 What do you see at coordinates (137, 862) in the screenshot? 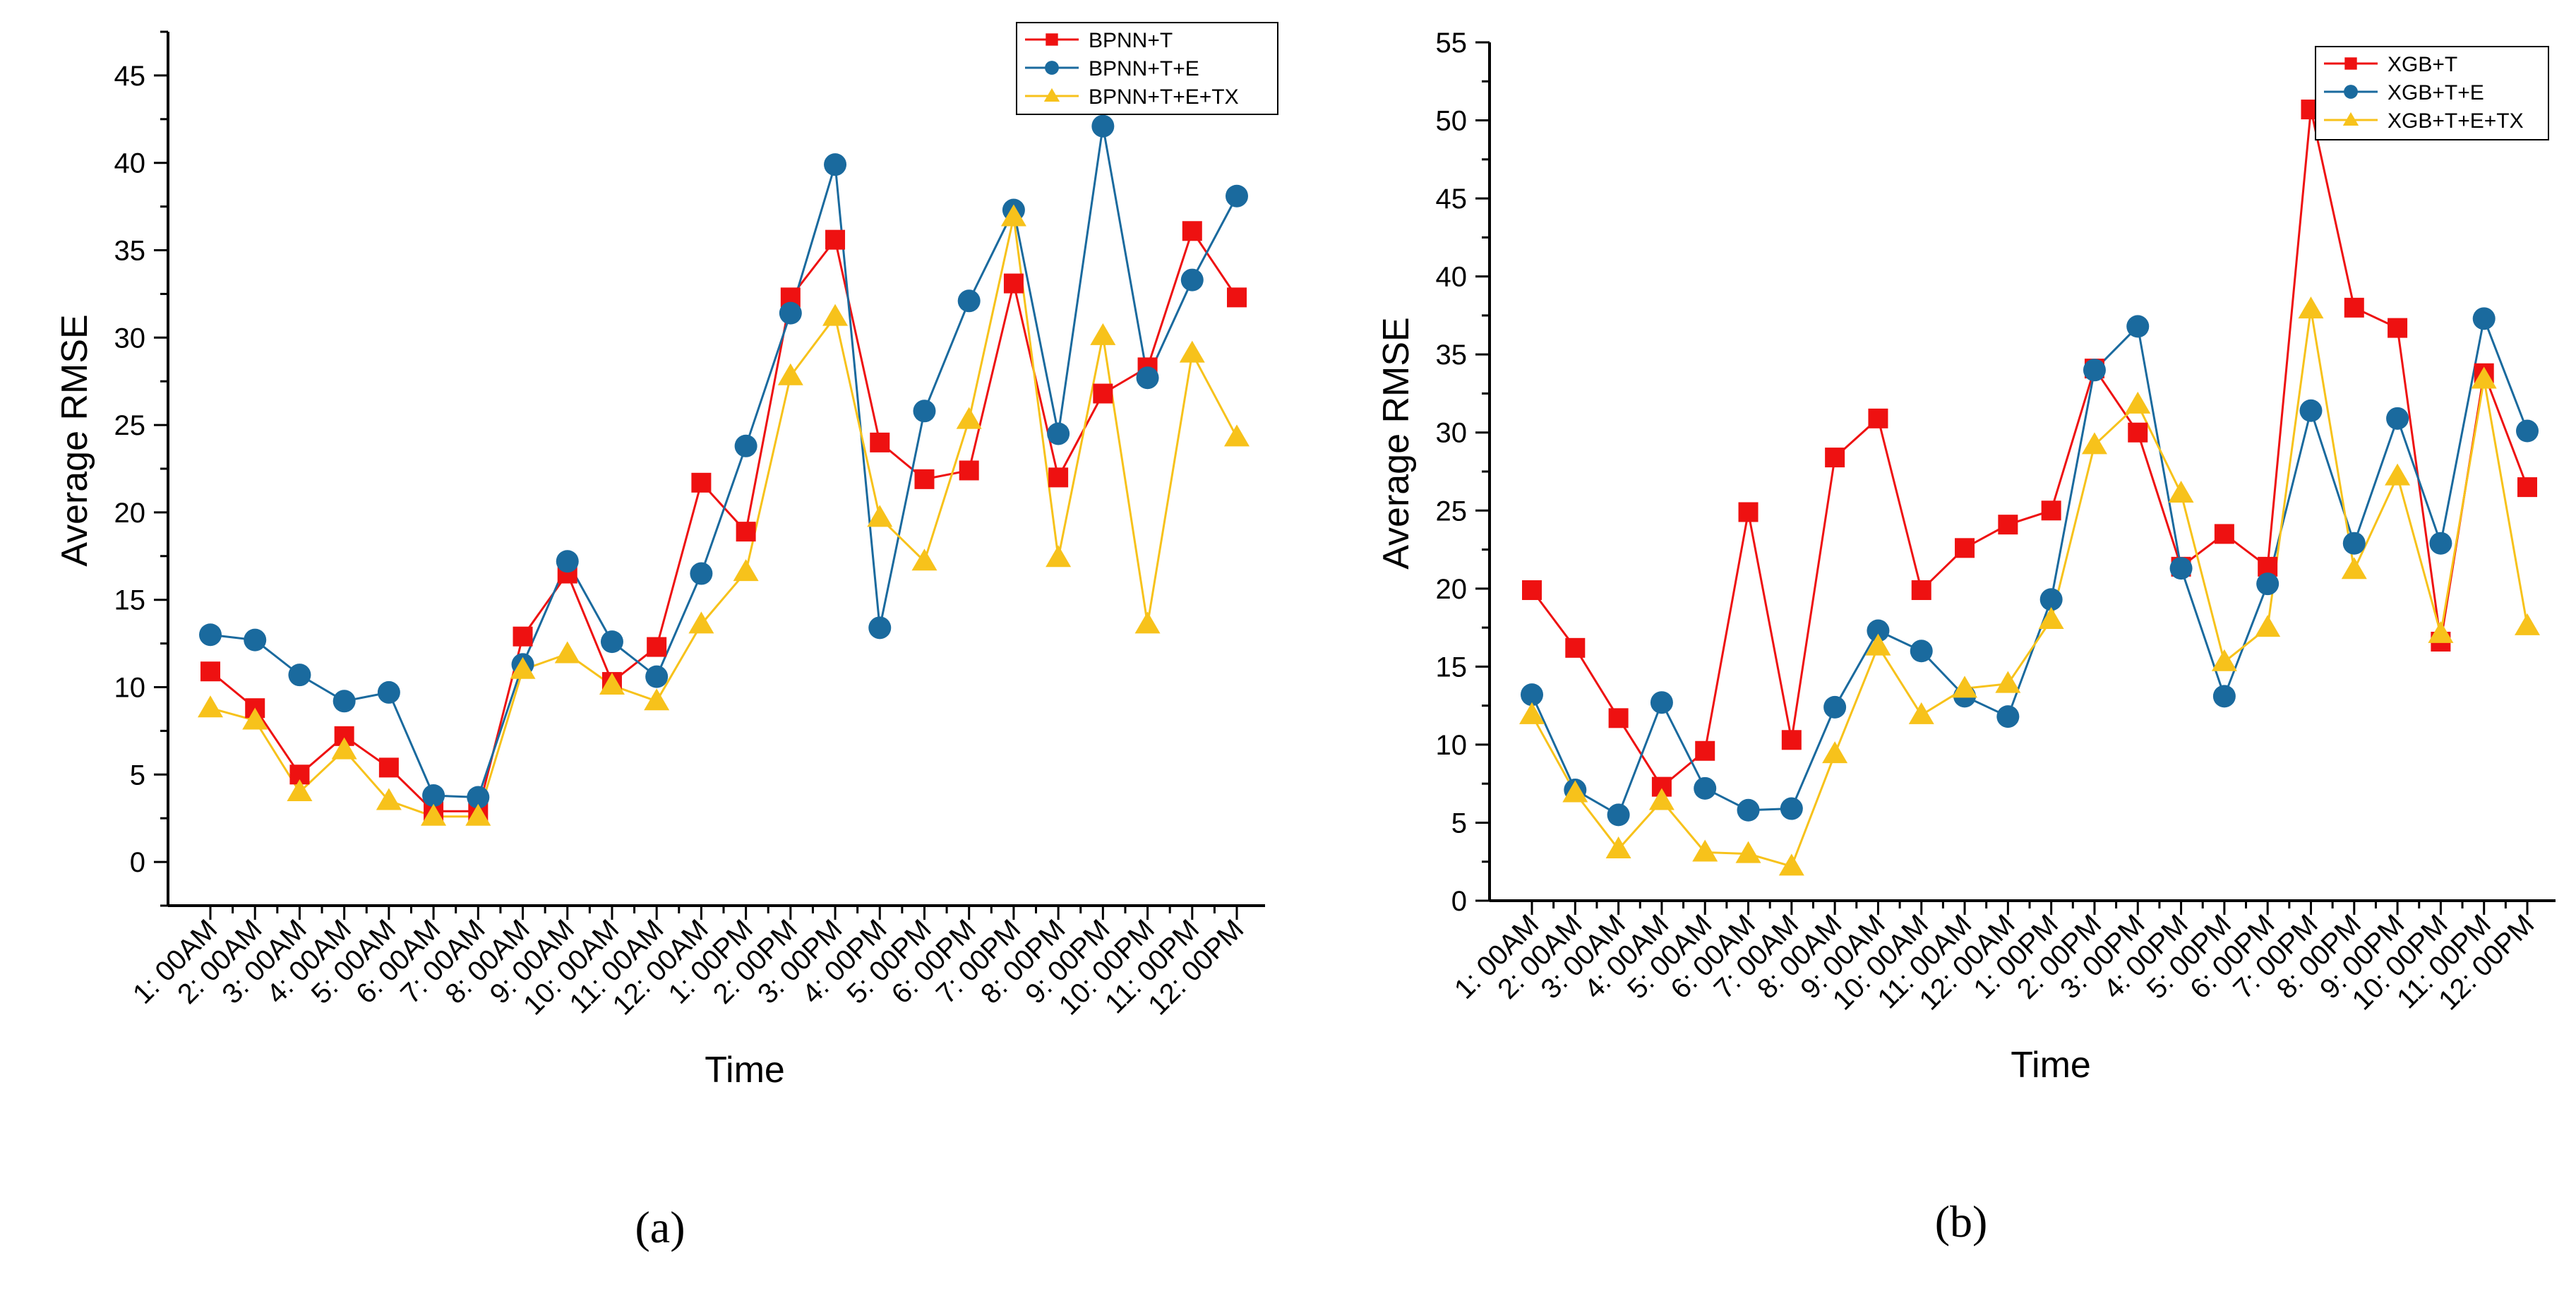
I see `y-tick-label: 0` at bounding box center [137, 862].